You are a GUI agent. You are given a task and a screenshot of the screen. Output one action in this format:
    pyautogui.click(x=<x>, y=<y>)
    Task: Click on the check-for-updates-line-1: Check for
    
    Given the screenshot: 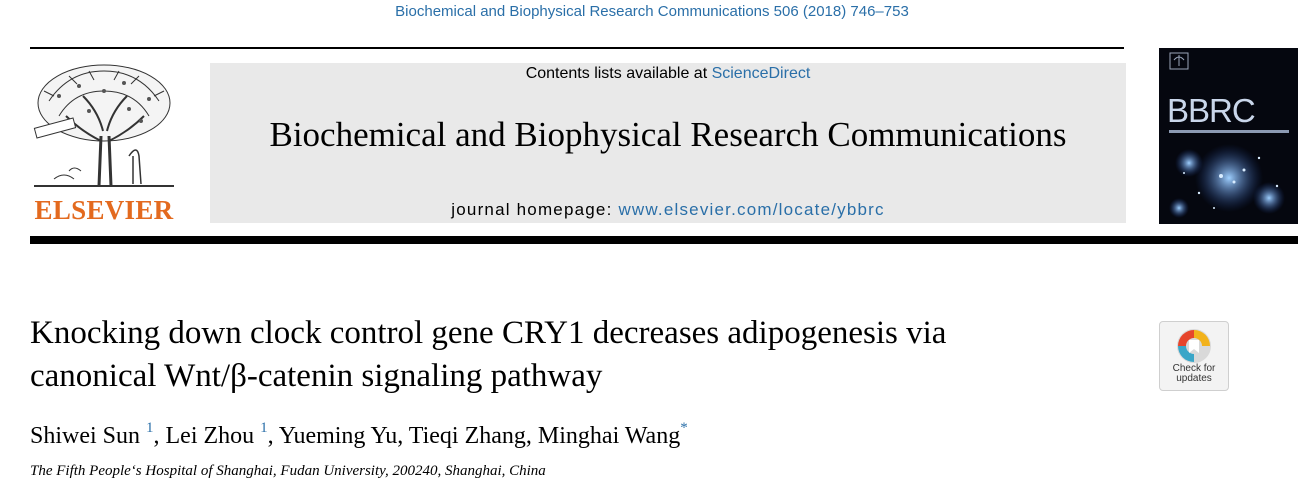 What is the action you would take?
    pyautogui.click(x=1194, y=368)
    